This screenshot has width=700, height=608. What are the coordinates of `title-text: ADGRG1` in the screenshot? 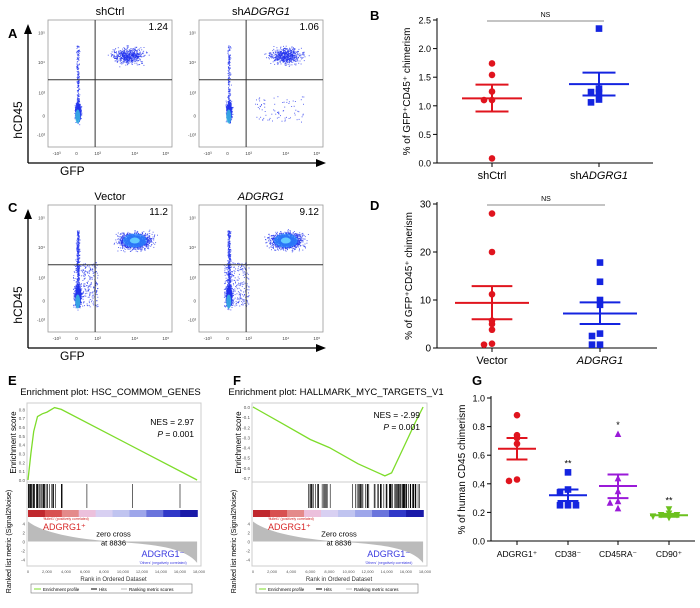 It's located at (266, 12).